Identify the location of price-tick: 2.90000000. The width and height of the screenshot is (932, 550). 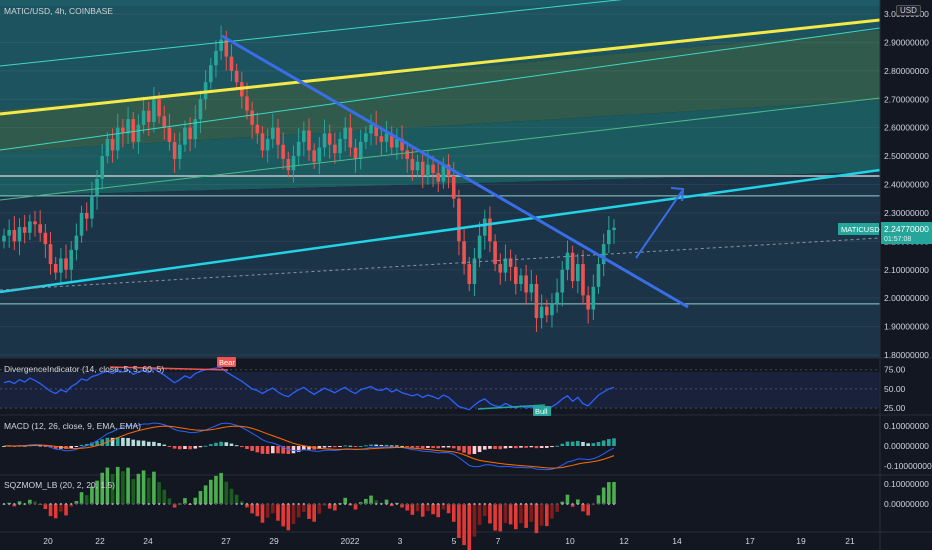
(906, 42).